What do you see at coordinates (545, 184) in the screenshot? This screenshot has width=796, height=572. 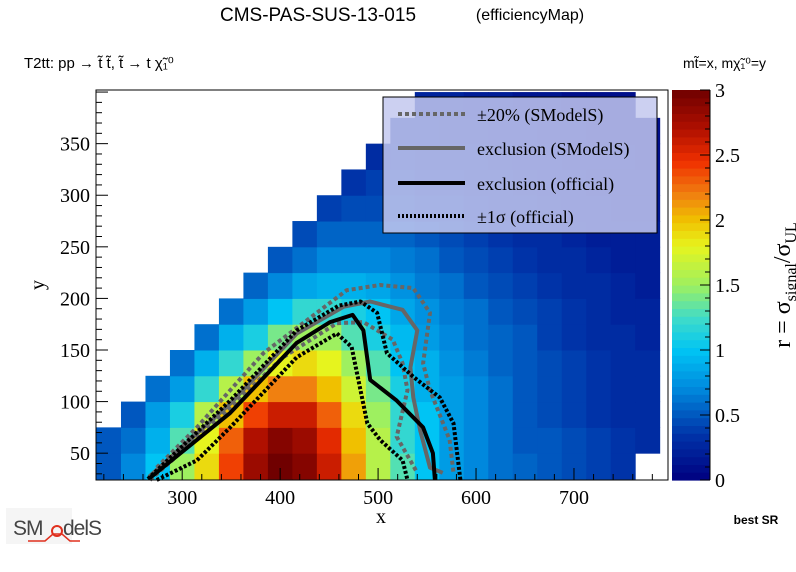 I see `legend-label: exclusion (official)` at bounding box center [545, 184].